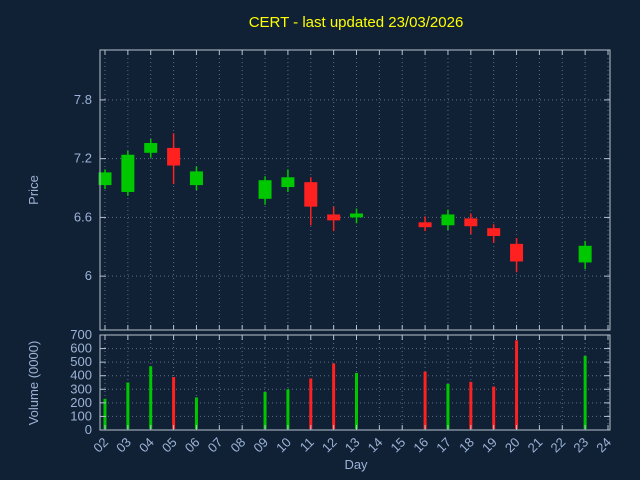  I want to click on day-tick-label: 12, so click(329, 445).